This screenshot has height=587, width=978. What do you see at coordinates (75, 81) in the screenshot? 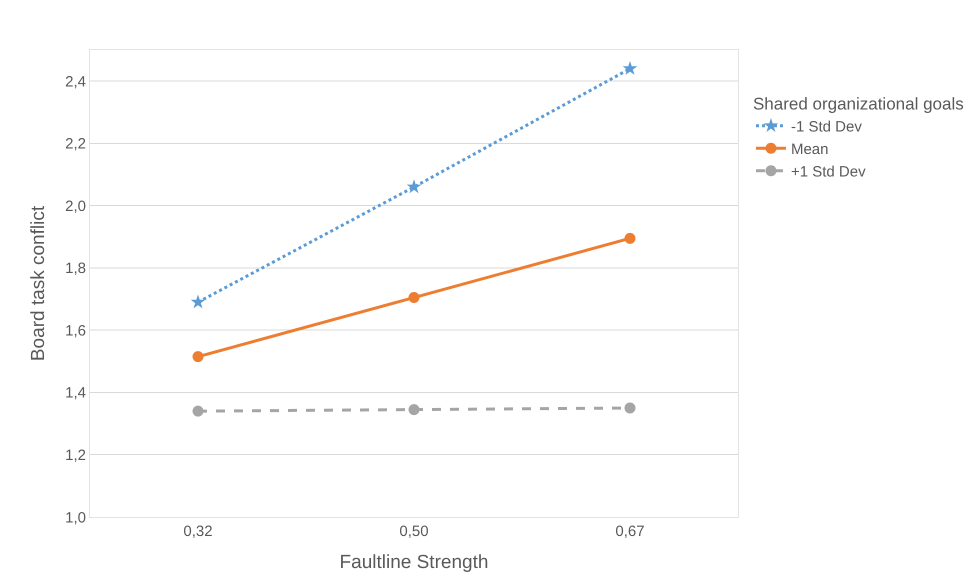
I see `y-tick-label: 2,4` at bounding box center [75, 81].